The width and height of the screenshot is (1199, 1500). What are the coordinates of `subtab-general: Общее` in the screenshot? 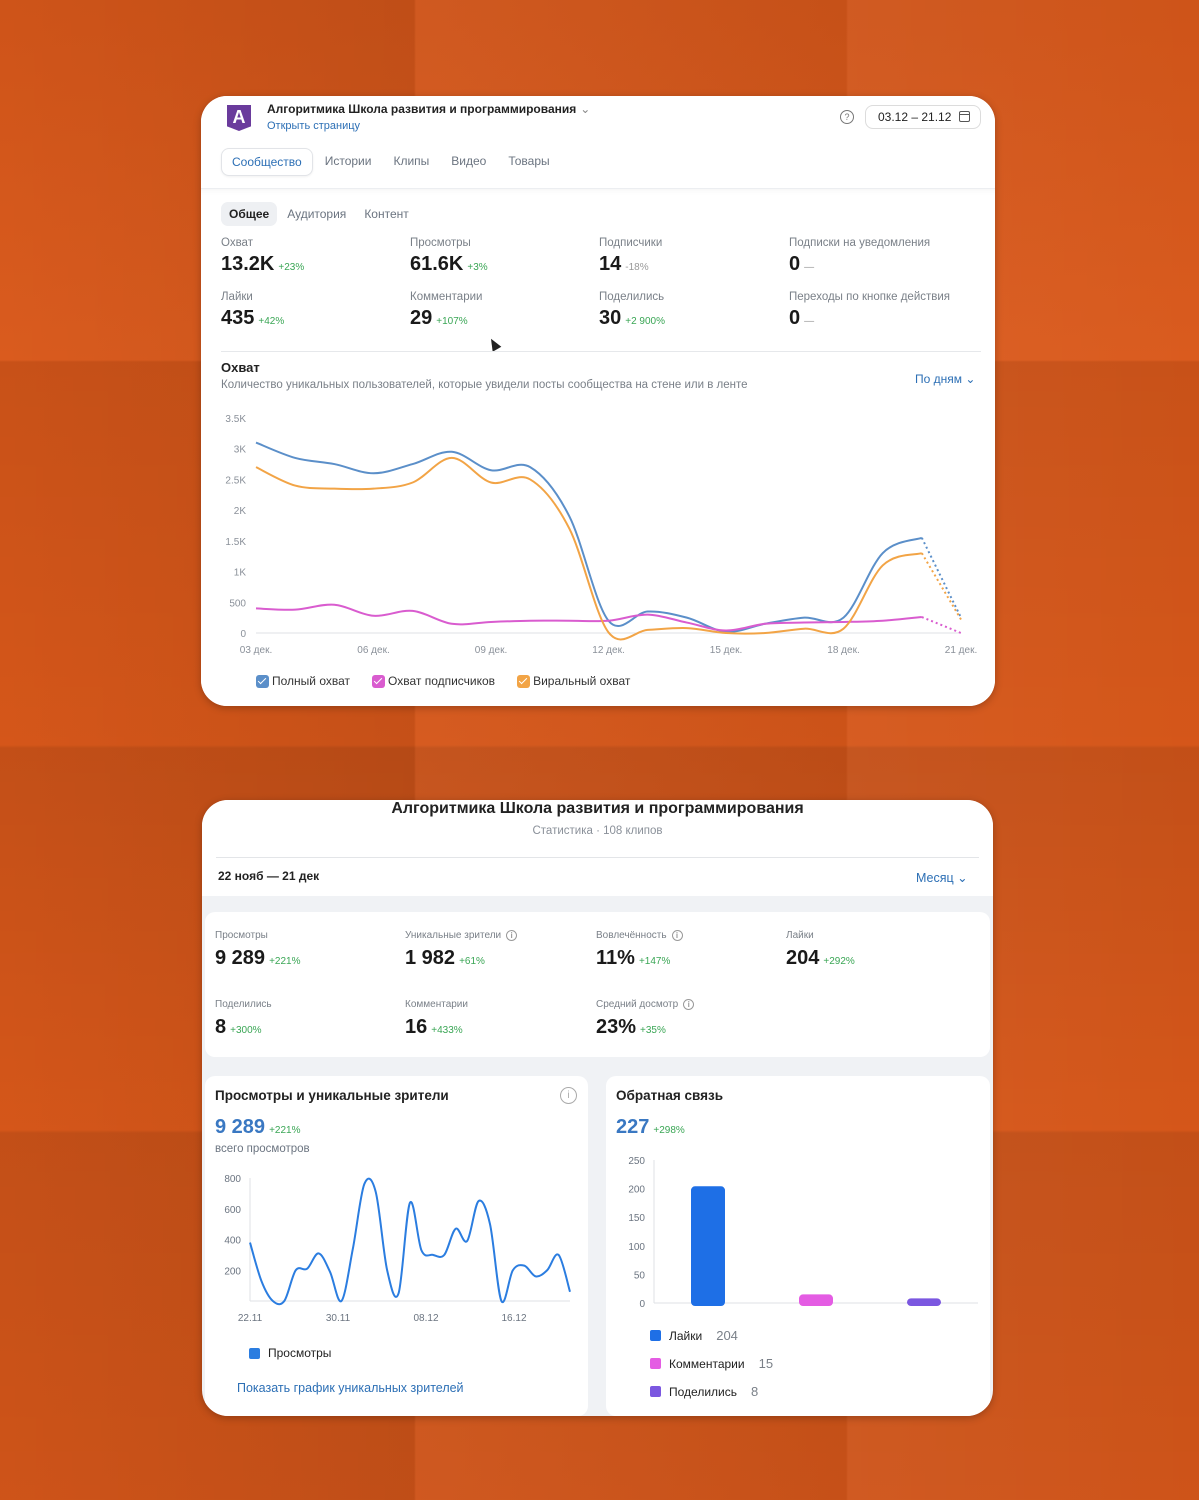 It's located at (249, 214).